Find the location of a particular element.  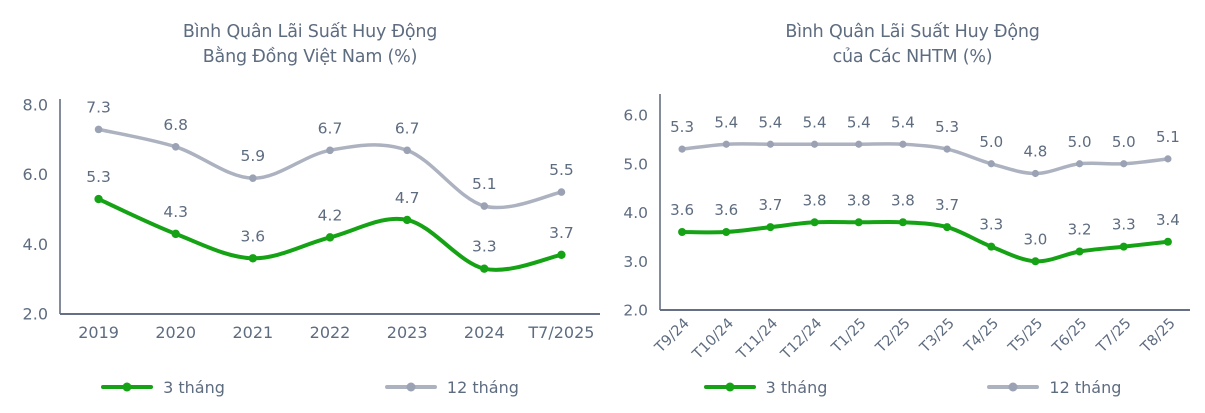

x-tick-label: T7/25 is located at coordinates (1113, 336).